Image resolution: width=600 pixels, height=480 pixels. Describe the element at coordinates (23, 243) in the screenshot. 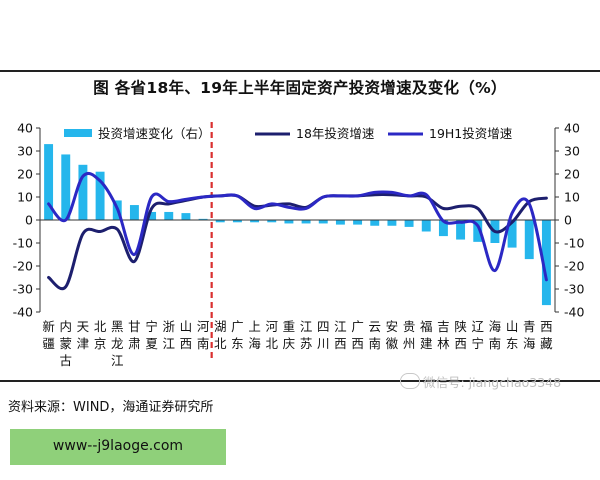

I see `y-tick-label-left: -10` at that location.